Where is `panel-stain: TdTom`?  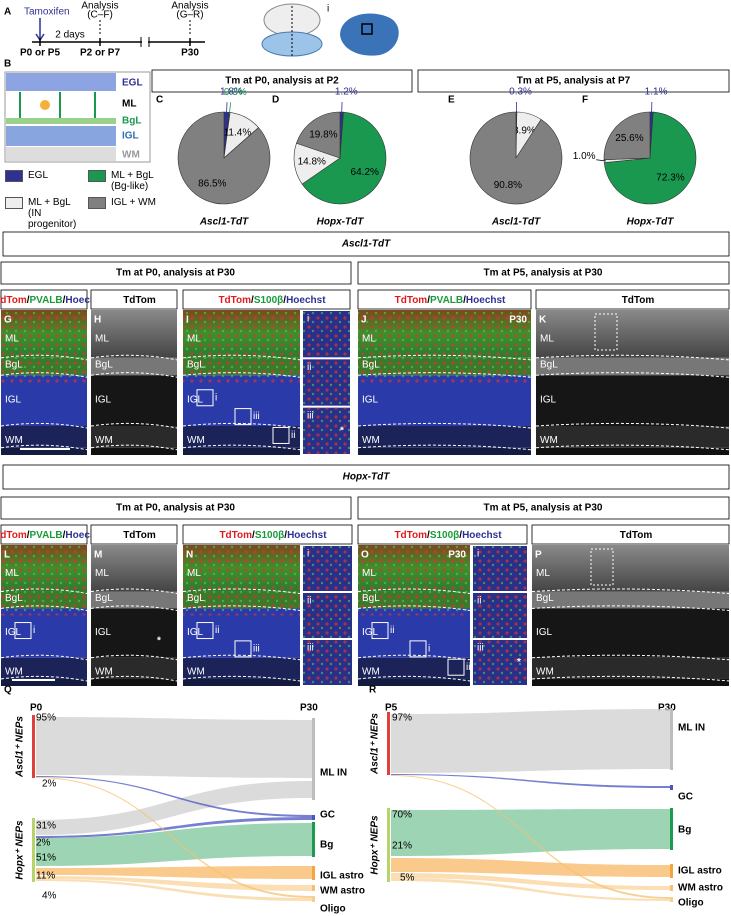
panel-stain: TdTom is located at coordinates (139, 535).